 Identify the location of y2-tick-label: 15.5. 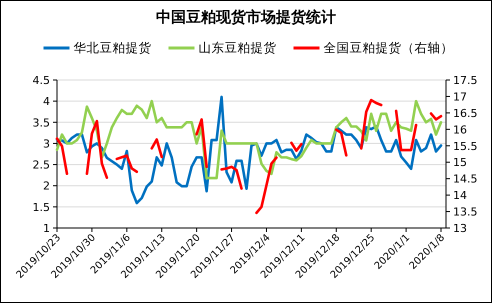
(465, 146).